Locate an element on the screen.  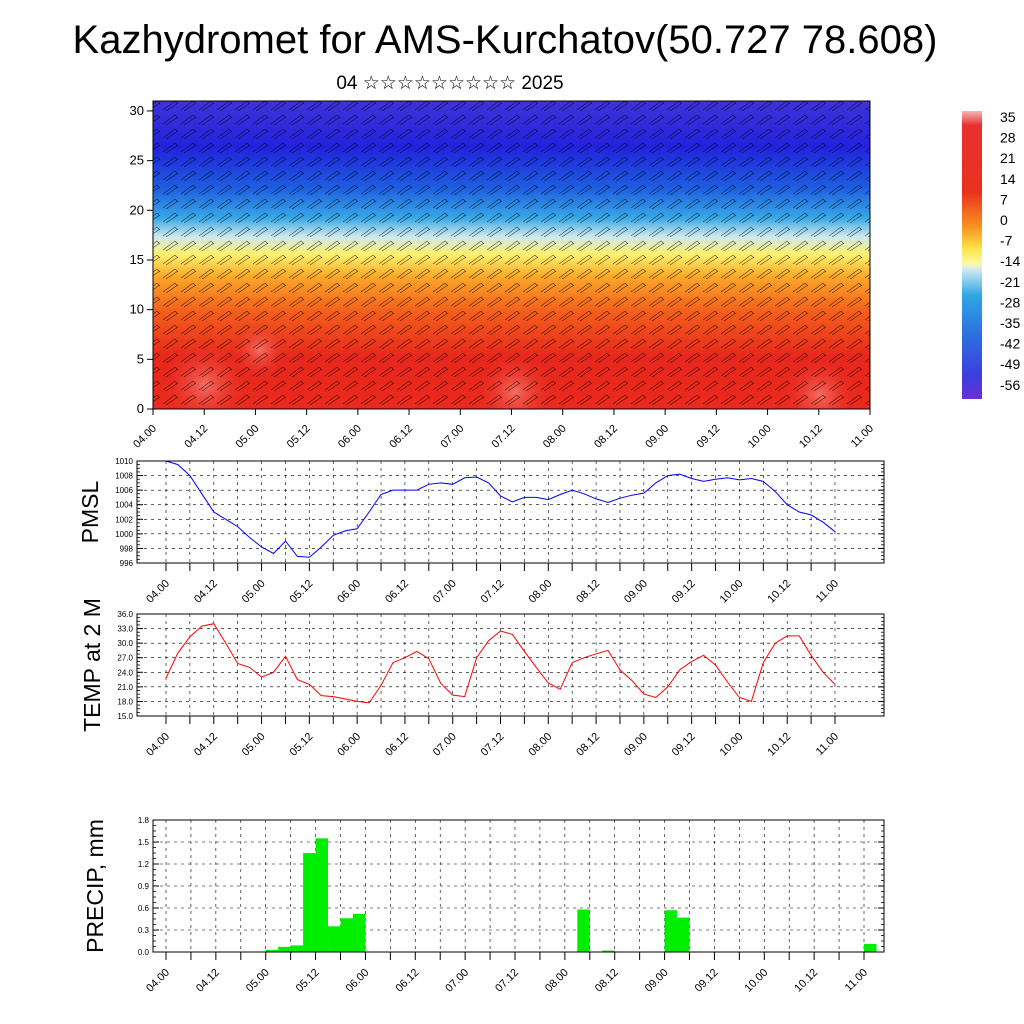
y-tick-label: 21.0 is located at coordinates (125, 687).